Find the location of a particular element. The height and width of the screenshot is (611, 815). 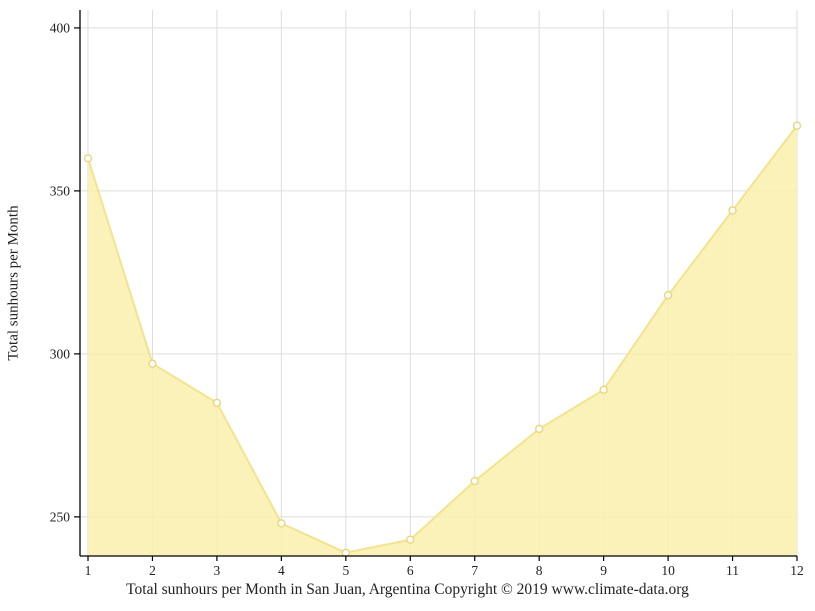

x-tick-label: 1 is located at coordinates (88, 570).